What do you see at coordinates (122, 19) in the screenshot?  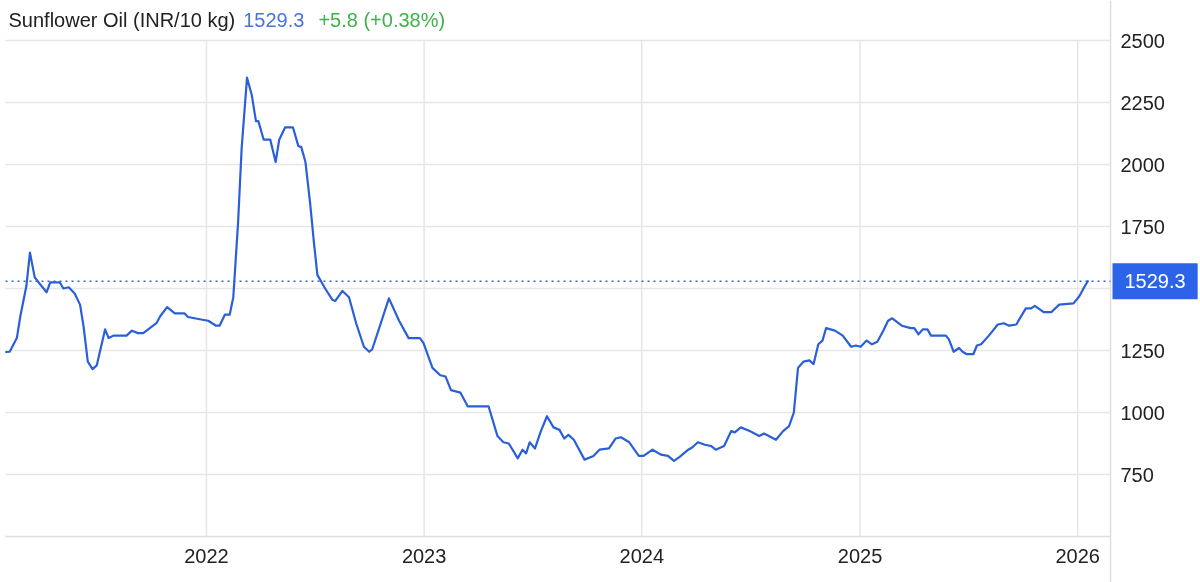 I see `chart-title: Sunflower Oil (INR/10 kg)` at bounding box center [122, 19].